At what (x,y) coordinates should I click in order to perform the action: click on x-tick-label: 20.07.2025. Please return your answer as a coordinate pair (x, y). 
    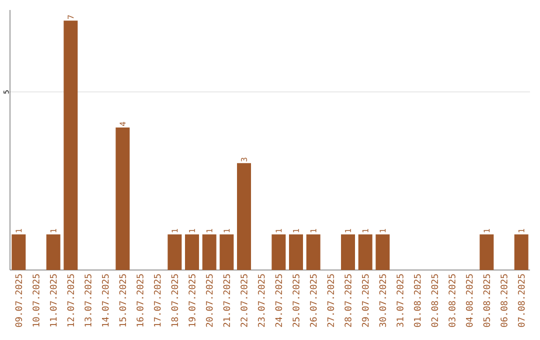
    Looking at the image, I should click on (209, 300).